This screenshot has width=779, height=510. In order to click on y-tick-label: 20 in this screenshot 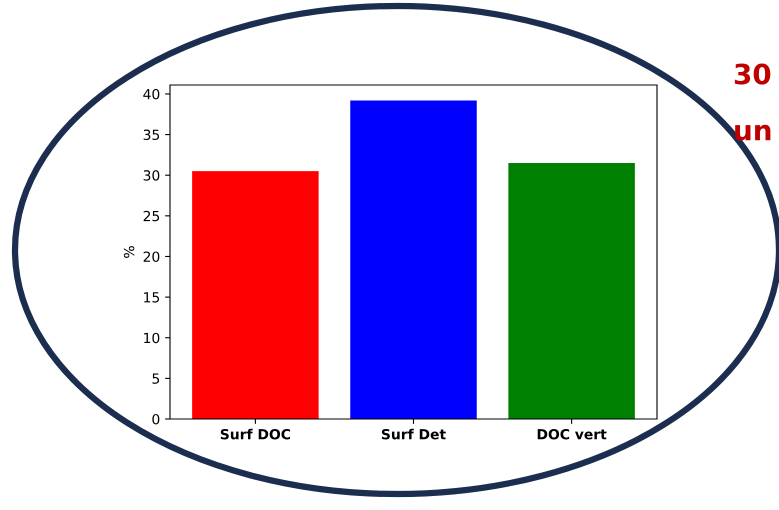, I will do `click(152, 256)`.